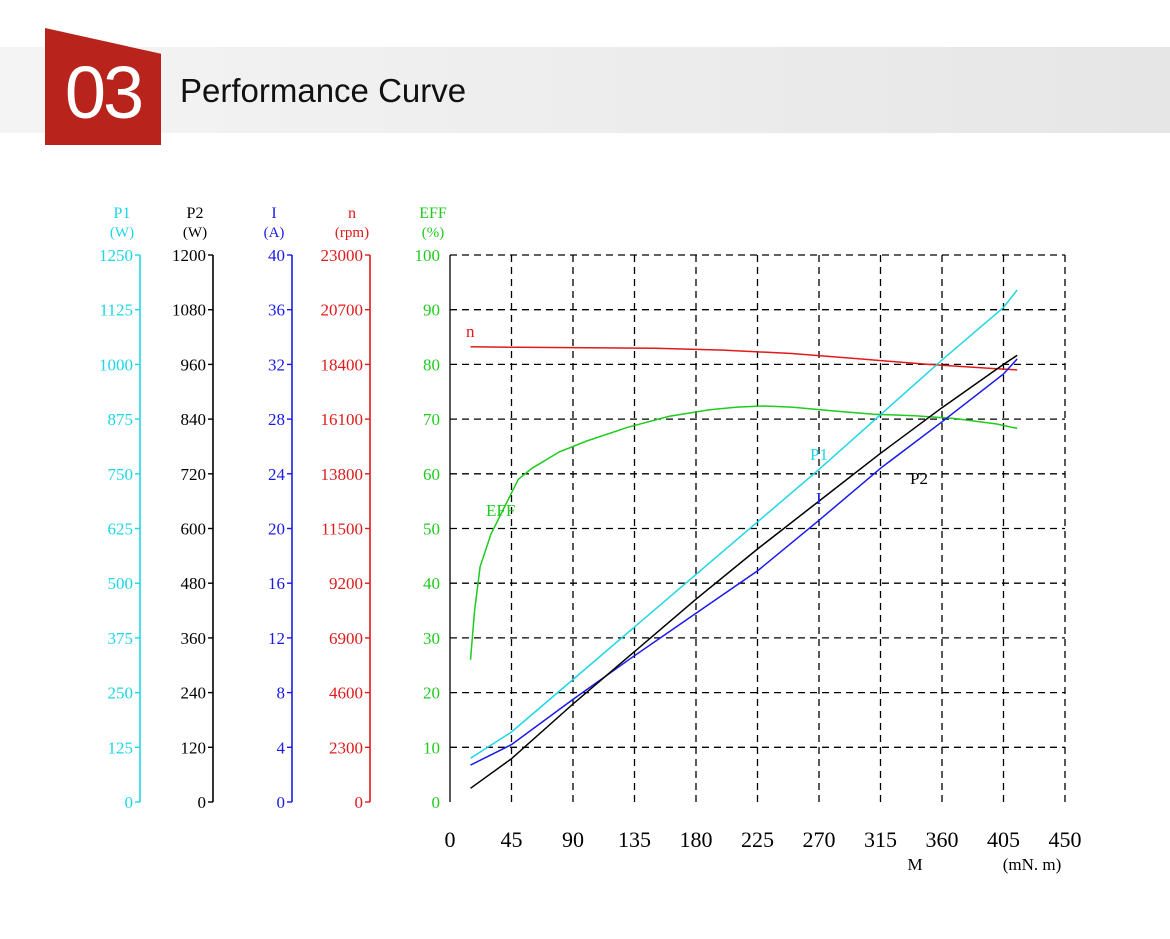  I want to click on x-tick-label: 0, so click(450, 839).